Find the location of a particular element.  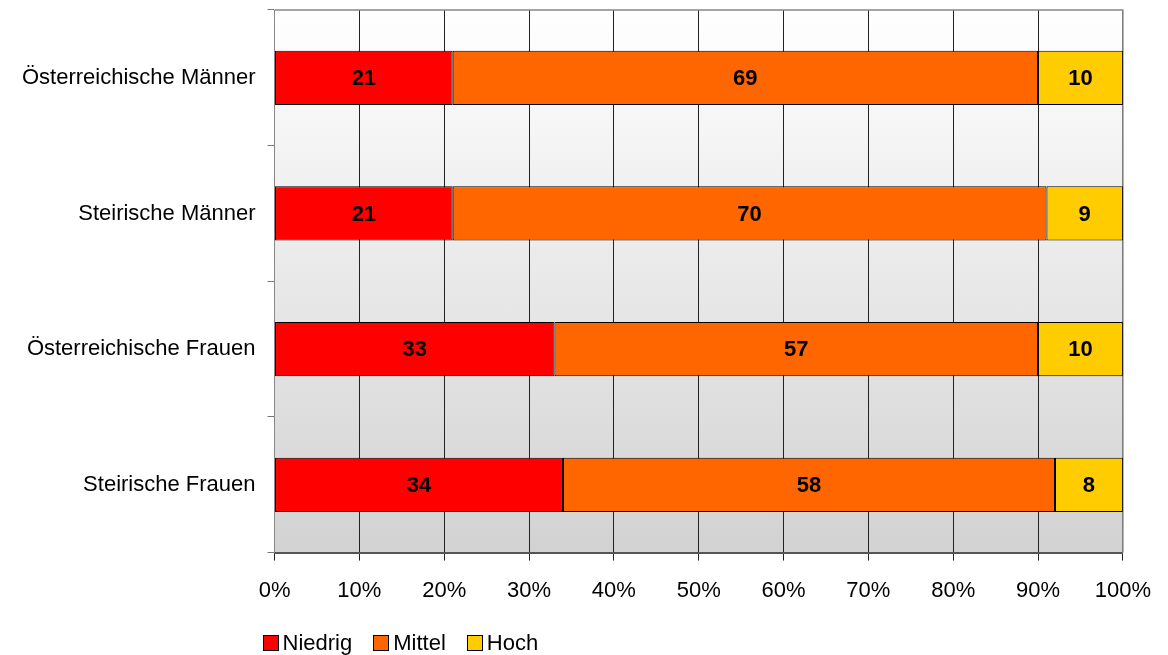

legend-label: Mittel is located at coordinates (419, 642).